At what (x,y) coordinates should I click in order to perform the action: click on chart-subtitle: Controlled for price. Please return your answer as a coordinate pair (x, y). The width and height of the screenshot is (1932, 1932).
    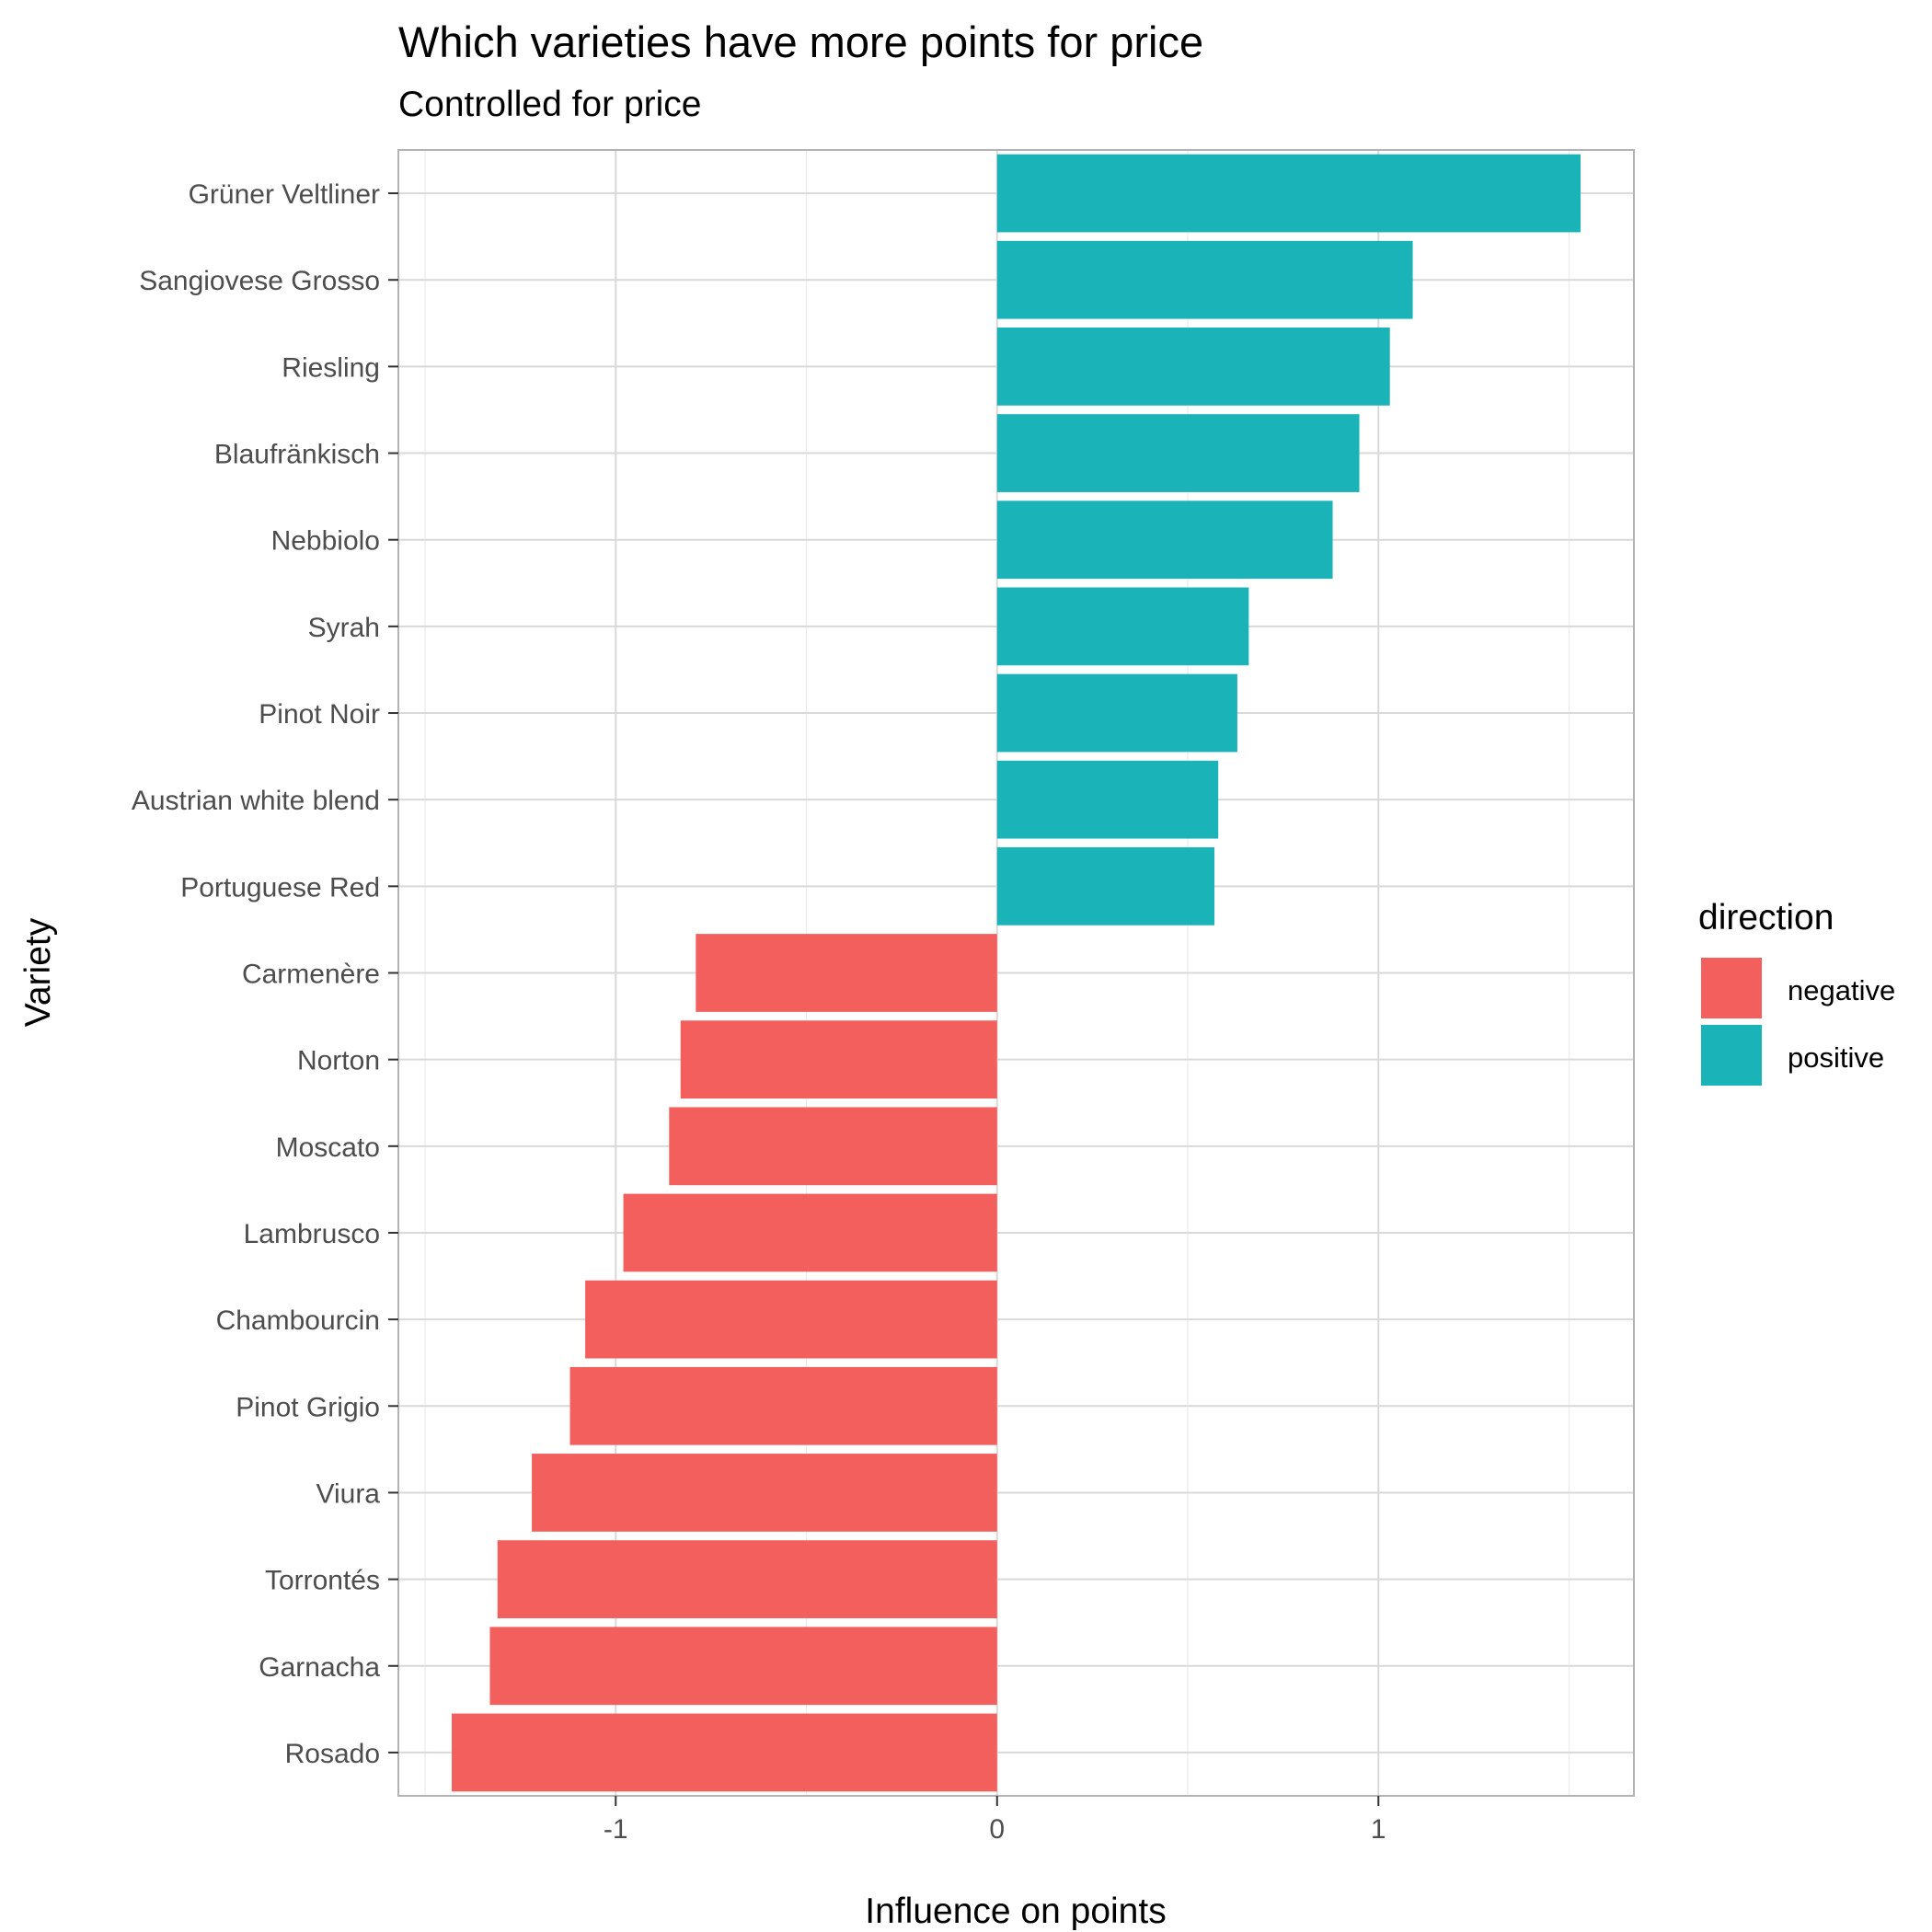
    Looking at the image, I should click on (549, 104).